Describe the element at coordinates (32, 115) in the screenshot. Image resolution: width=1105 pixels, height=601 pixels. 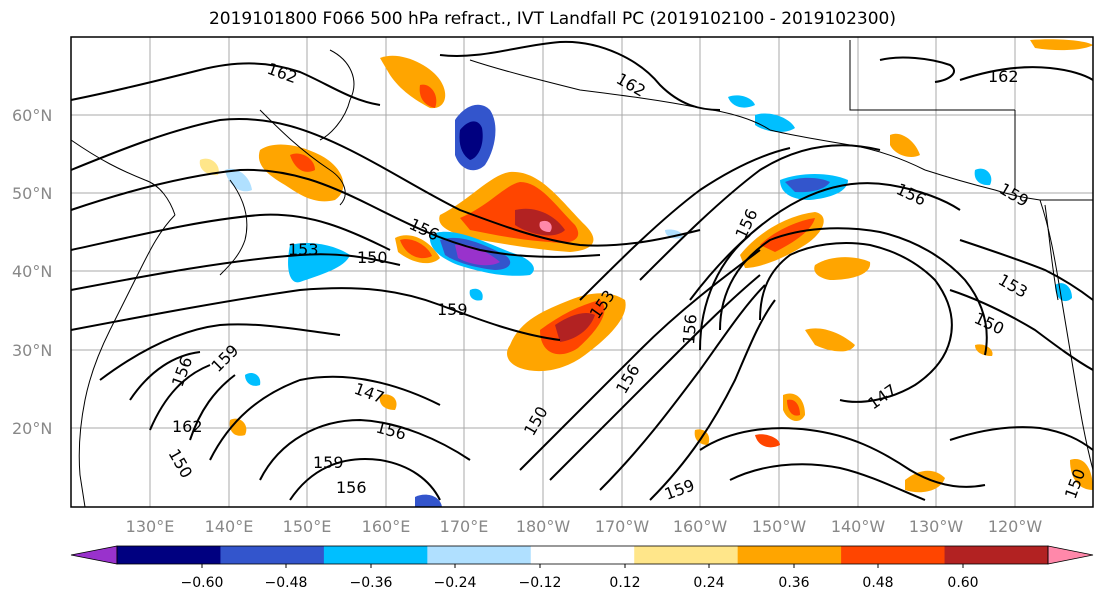
I see `lat-label: 60°N` at that location.